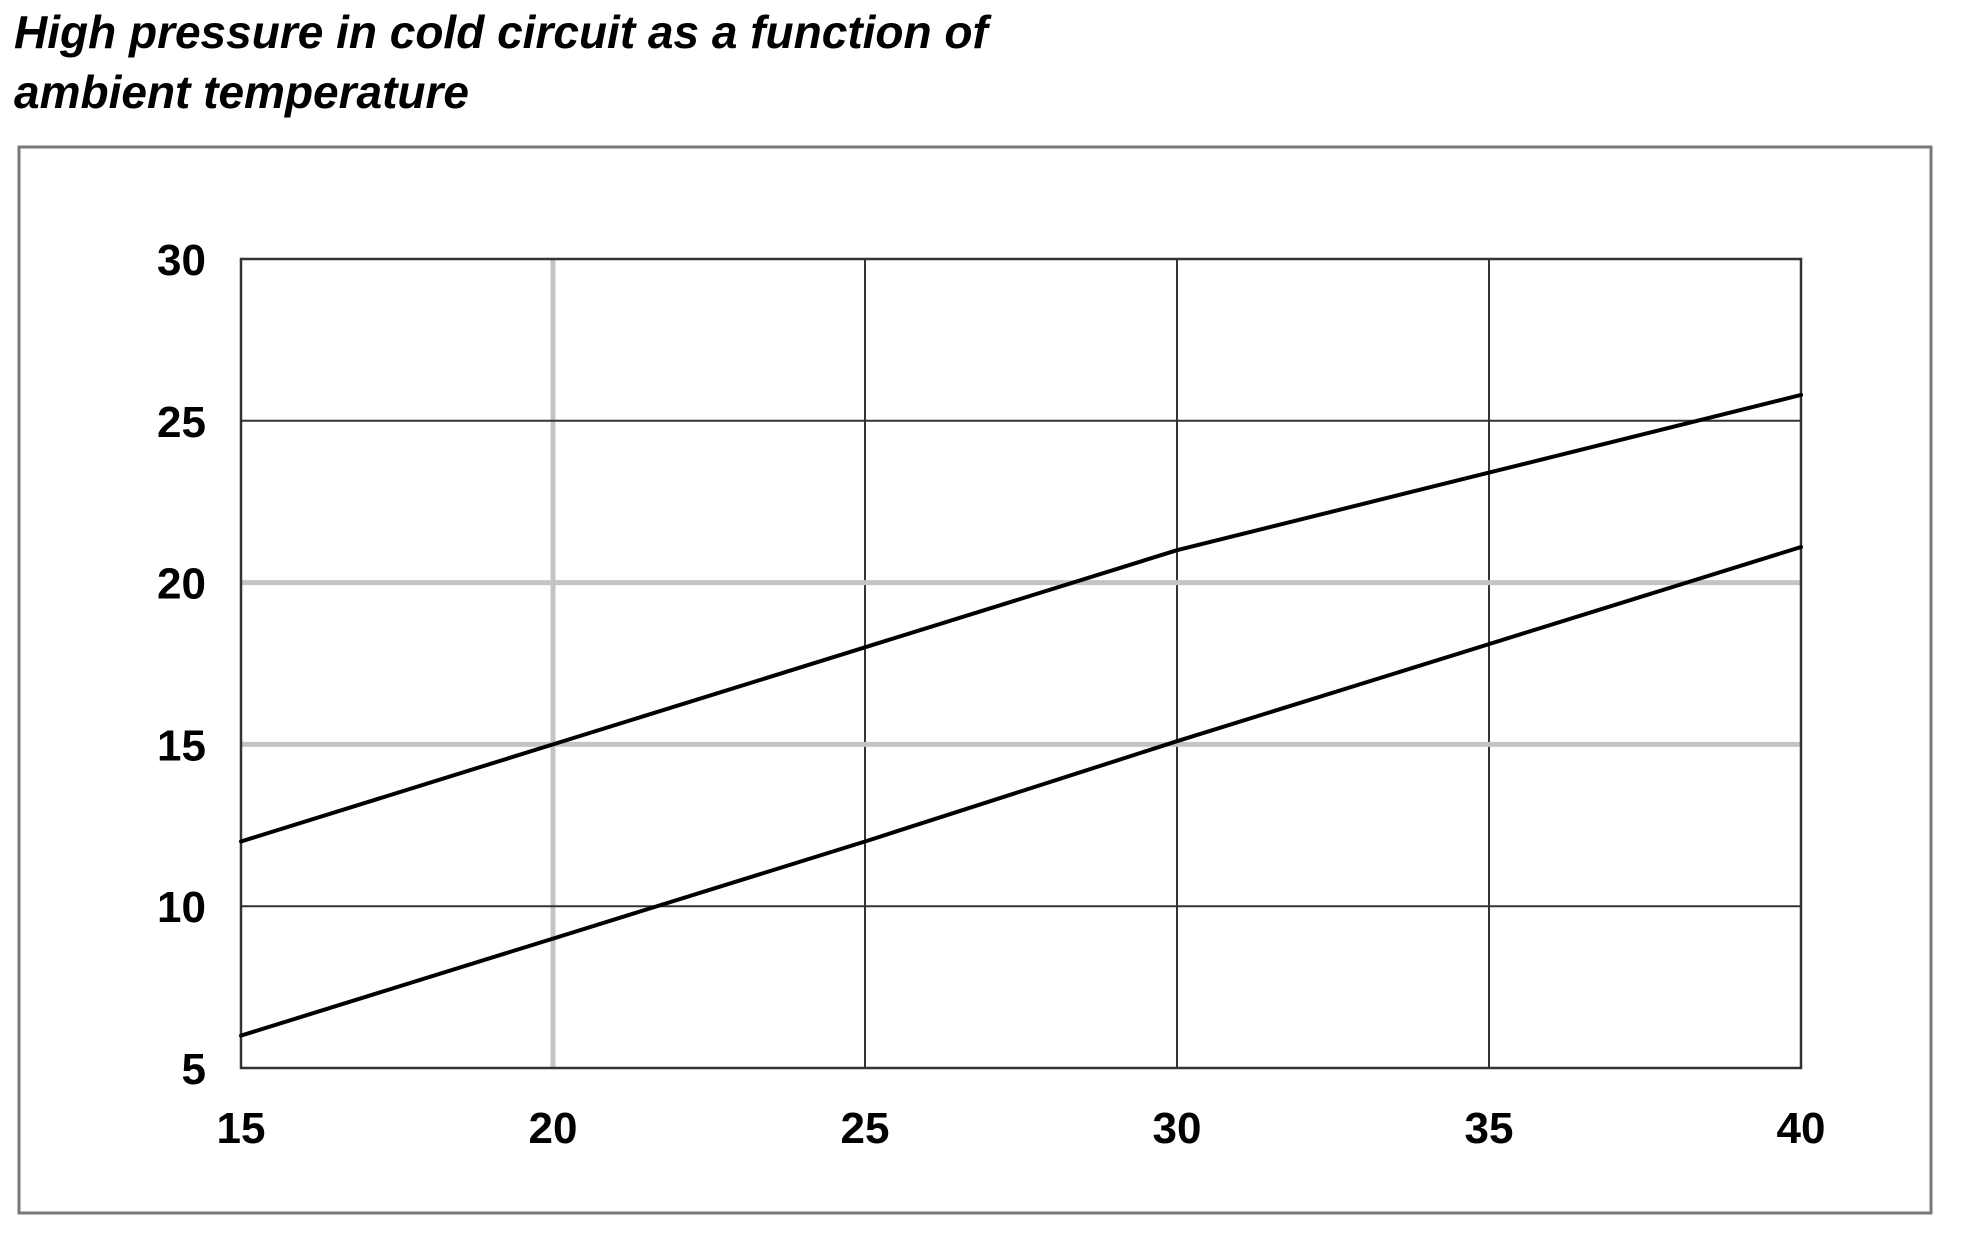  Describe the element at coordinates (181, 422) in the screenshot. I see `y-tick-label-25: 25` at that location.